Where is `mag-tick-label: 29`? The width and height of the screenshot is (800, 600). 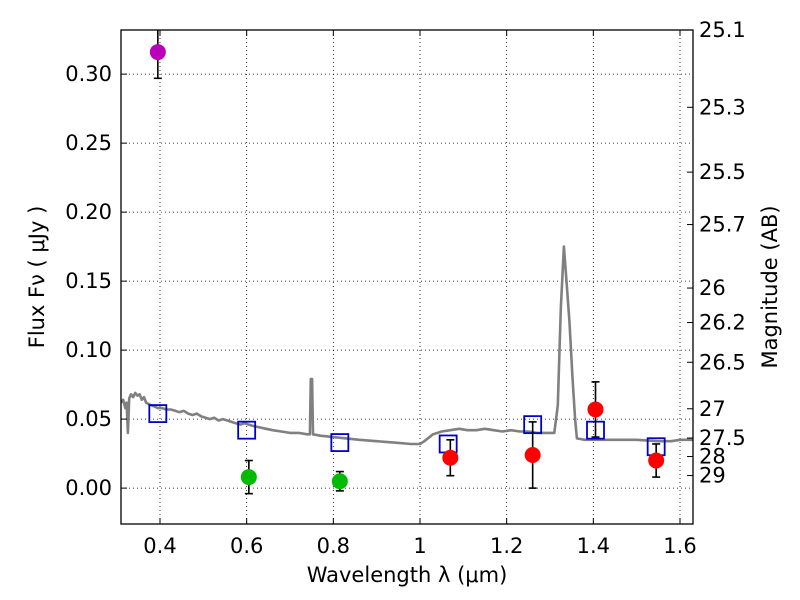
mag-tick-label: 29 is located at coordinates (712, 476).